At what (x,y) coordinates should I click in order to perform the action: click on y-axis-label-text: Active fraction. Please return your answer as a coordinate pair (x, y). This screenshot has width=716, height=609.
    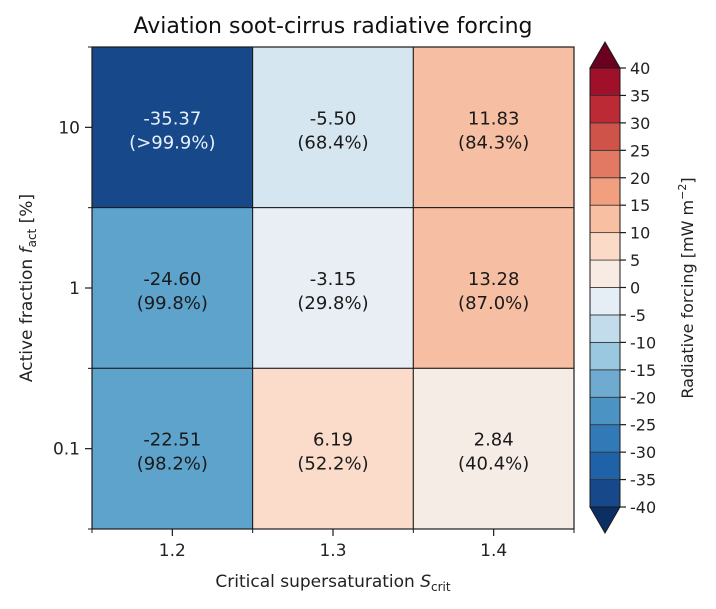
    Looking at the image, I should click on (27, 317).